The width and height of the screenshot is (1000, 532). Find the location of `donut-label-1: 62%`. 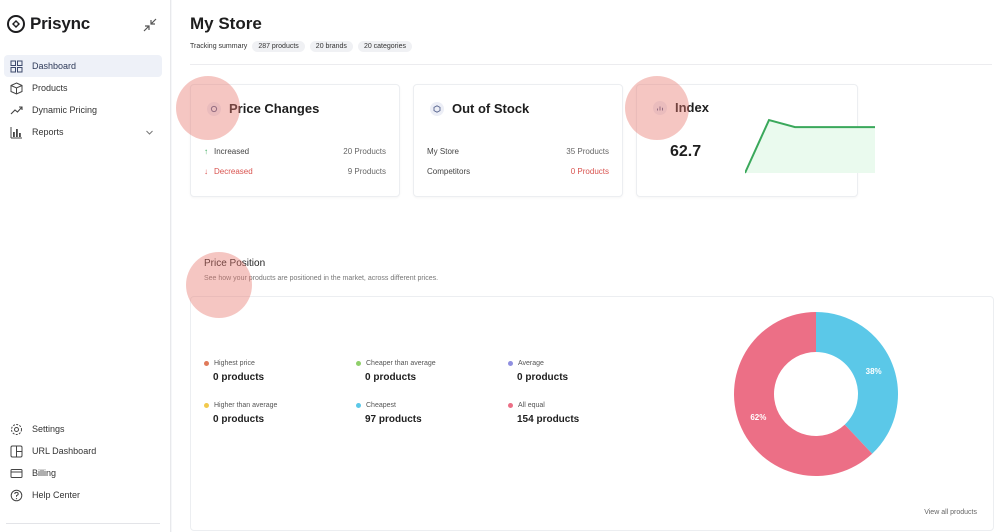

donut-label-1: 62% is located at coordinates (758, 417).